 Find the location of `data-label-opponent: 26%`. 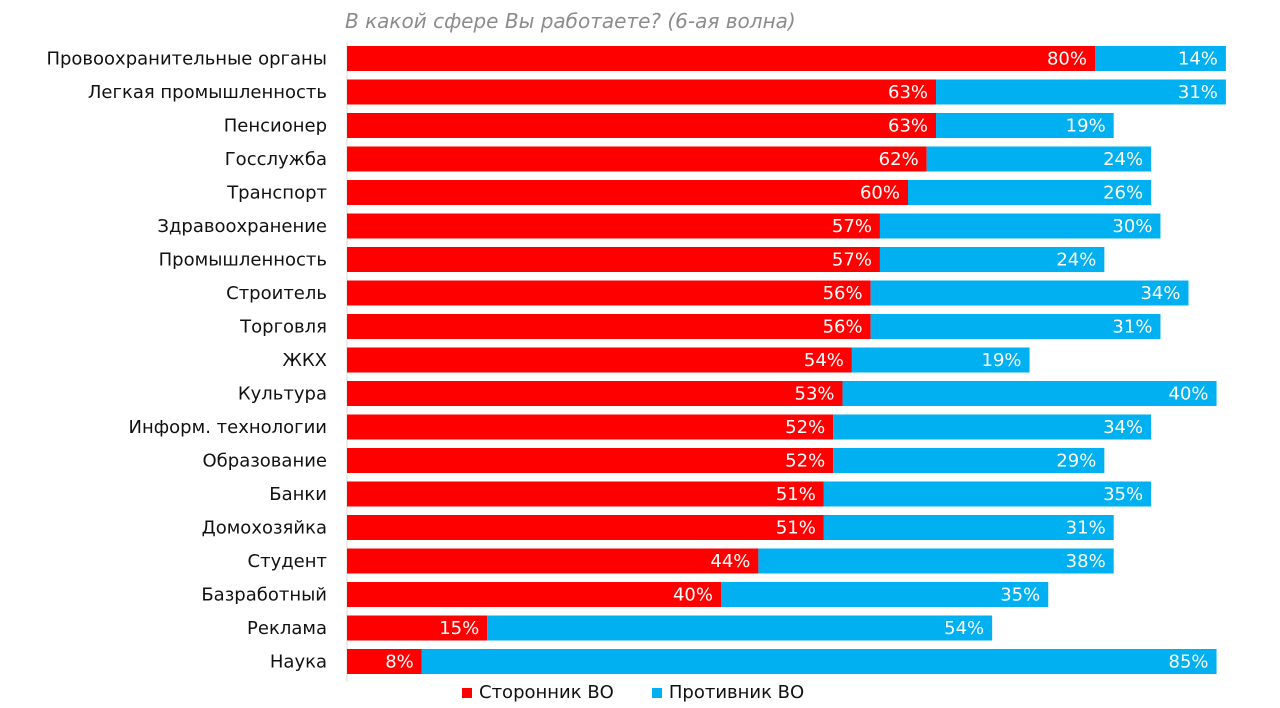

data-label-opponent: 26% is located at coordinates (1123, 193).